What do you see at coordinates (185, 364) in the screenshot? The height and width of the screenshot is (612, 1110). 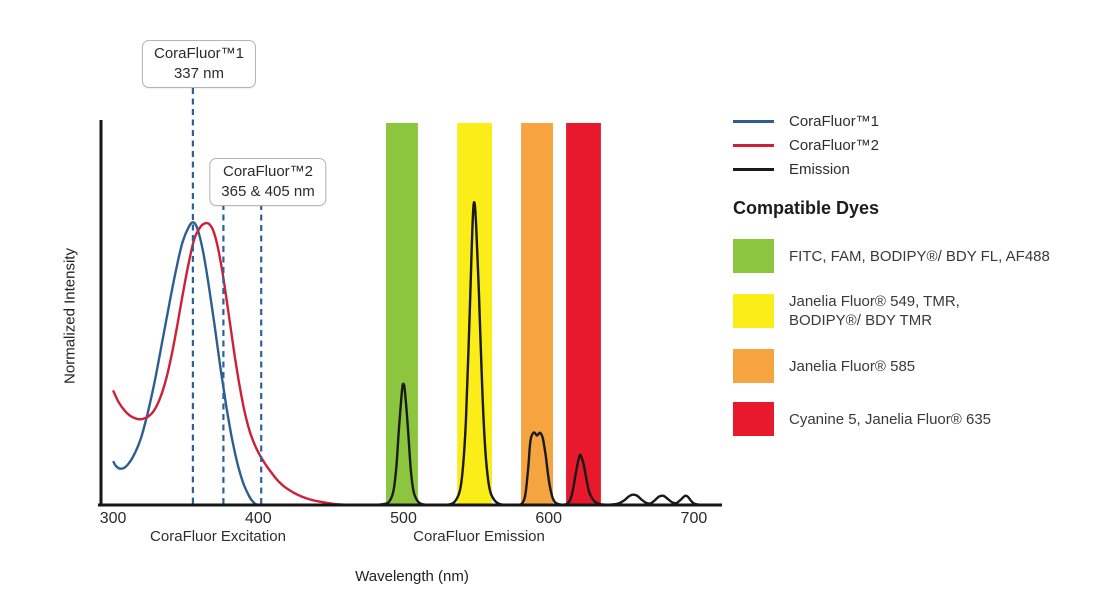 I see `curve-excitation-corafluor1` at bounding box center [185, 364].